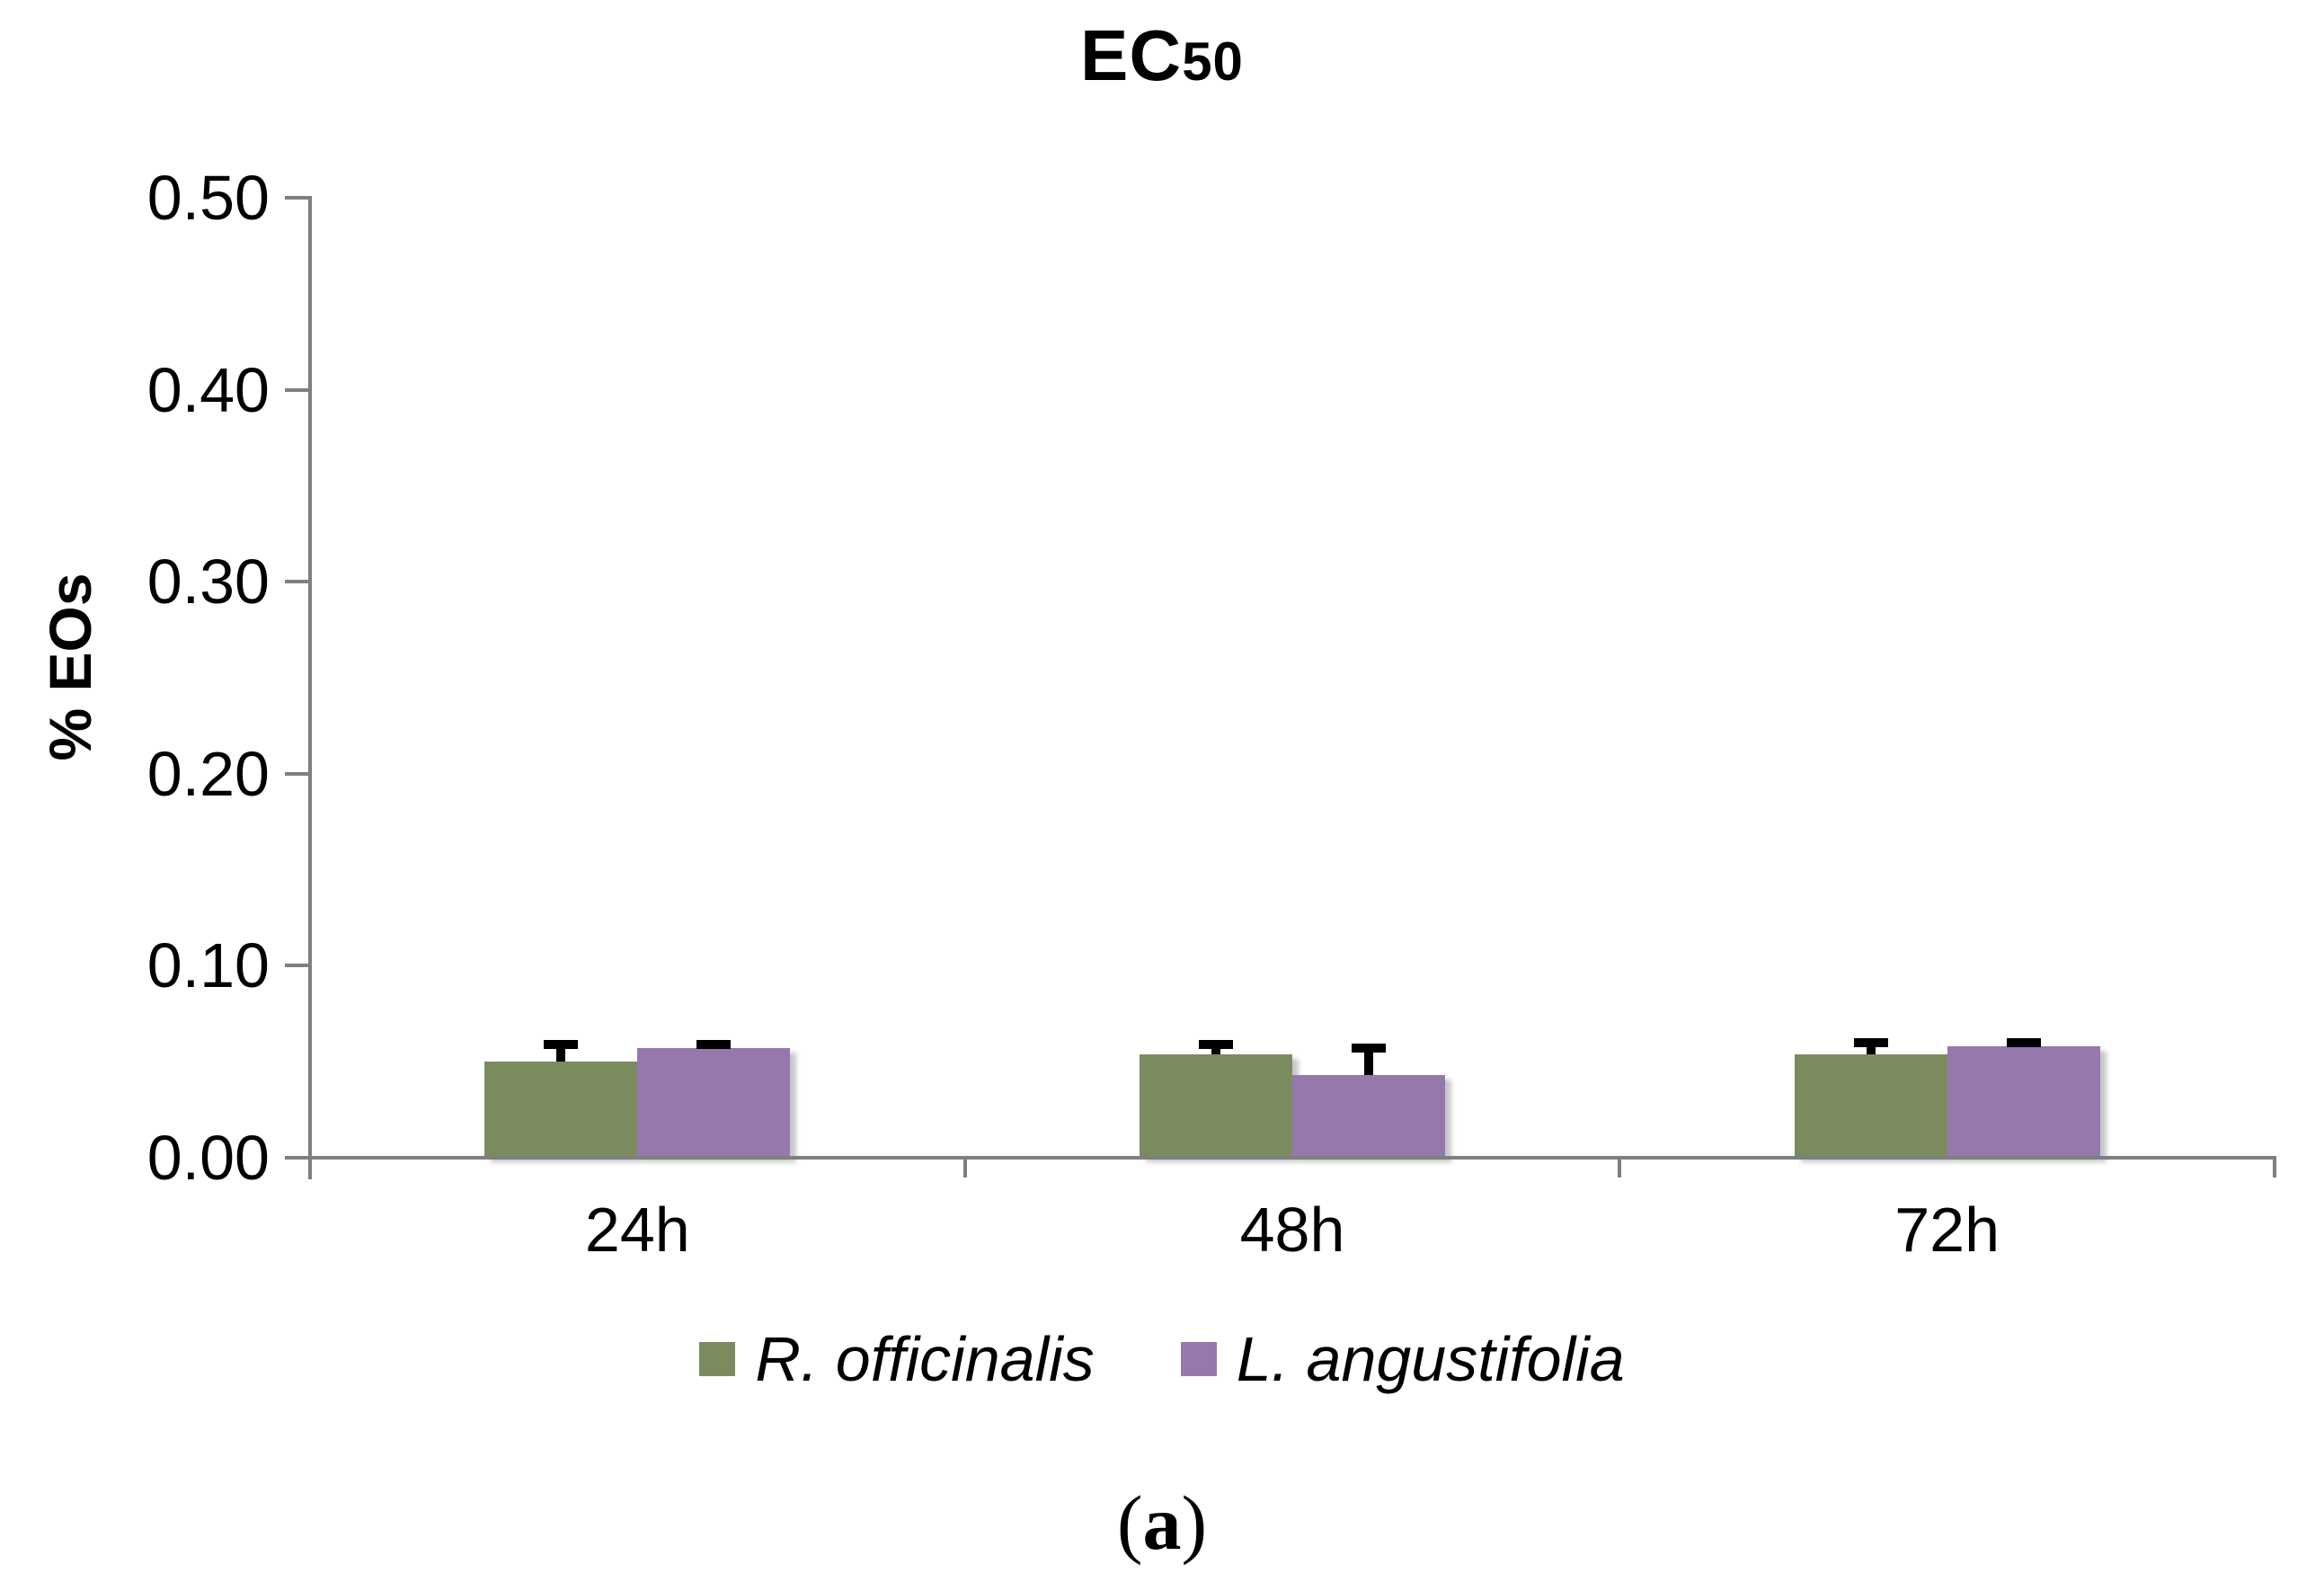 The height and width of the screenshot is (1582, 2324). What do you see at coordinates (1292, 1230) in the screenshot?
I see `x-axis-label-48h: 48h` at bounding box center [1292, 1230].